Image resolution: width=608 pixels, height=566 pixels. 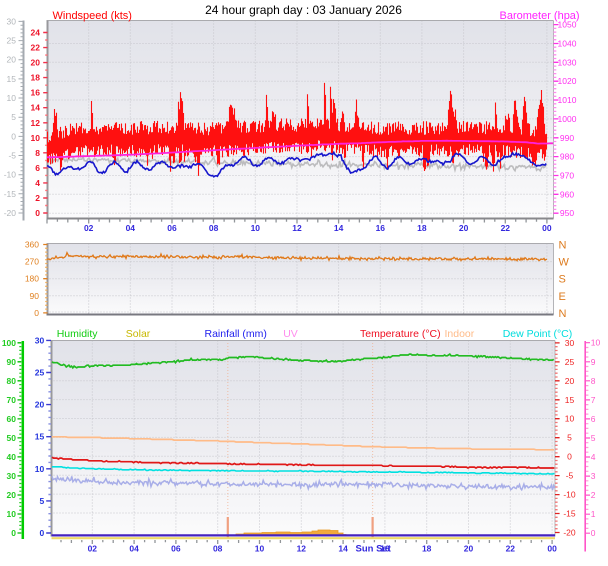 What do you see at coordinates (593, 362) in the screenshot?
I see `svg-text: 9` at bounding box center [593, 362].